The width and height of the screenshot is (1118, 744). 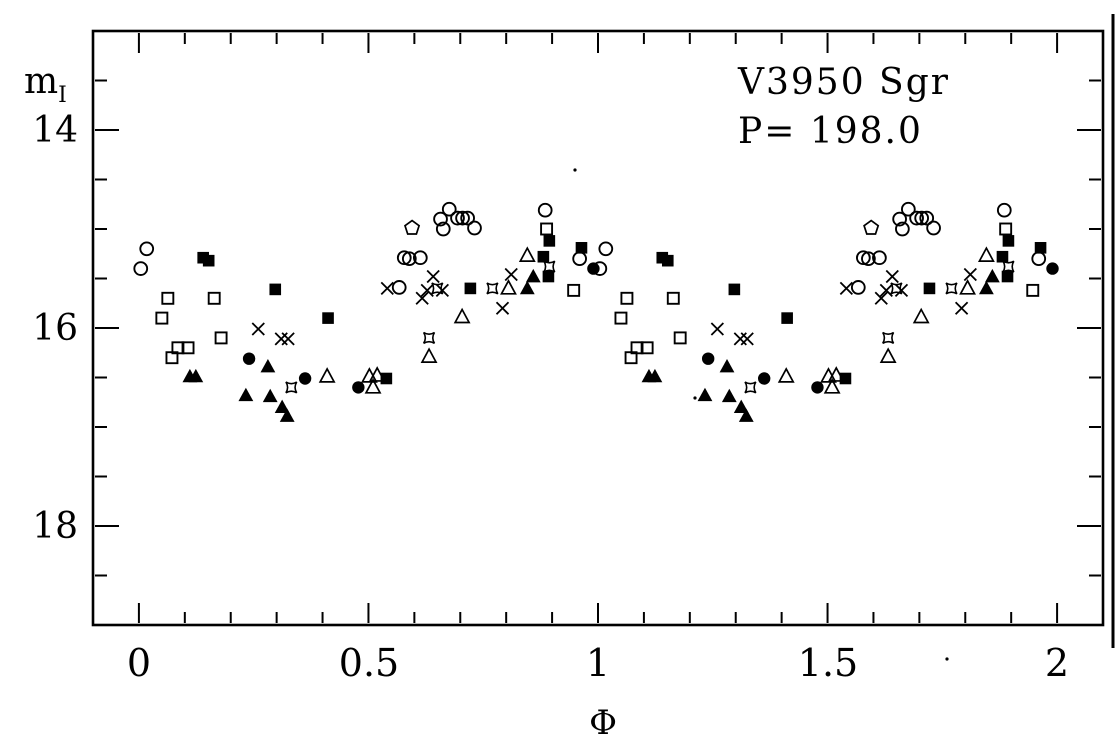 I want to click on x-tick-label-1: 1, so click(x=598, y=663).